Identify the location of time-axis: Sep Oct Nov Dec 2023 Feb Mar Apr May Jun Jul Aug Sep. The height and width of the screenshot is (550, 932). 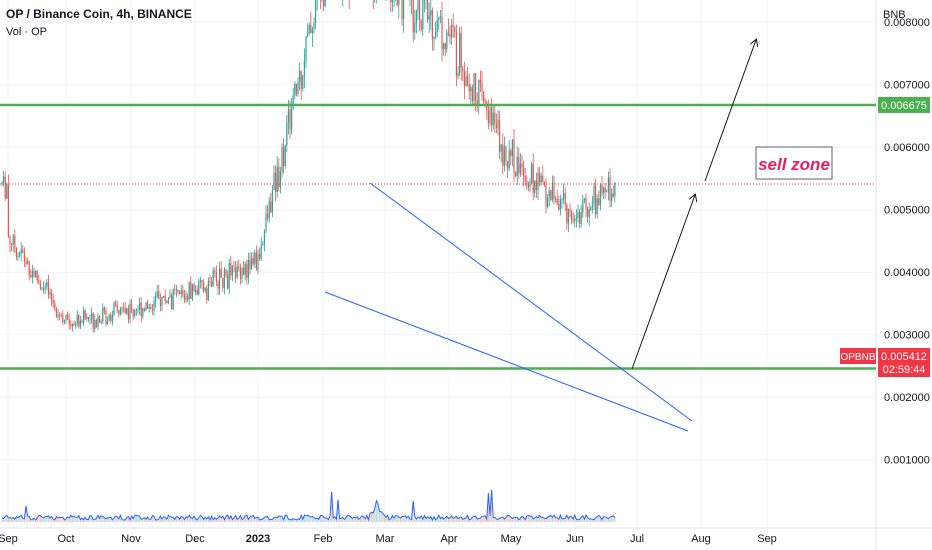
(388, 539).